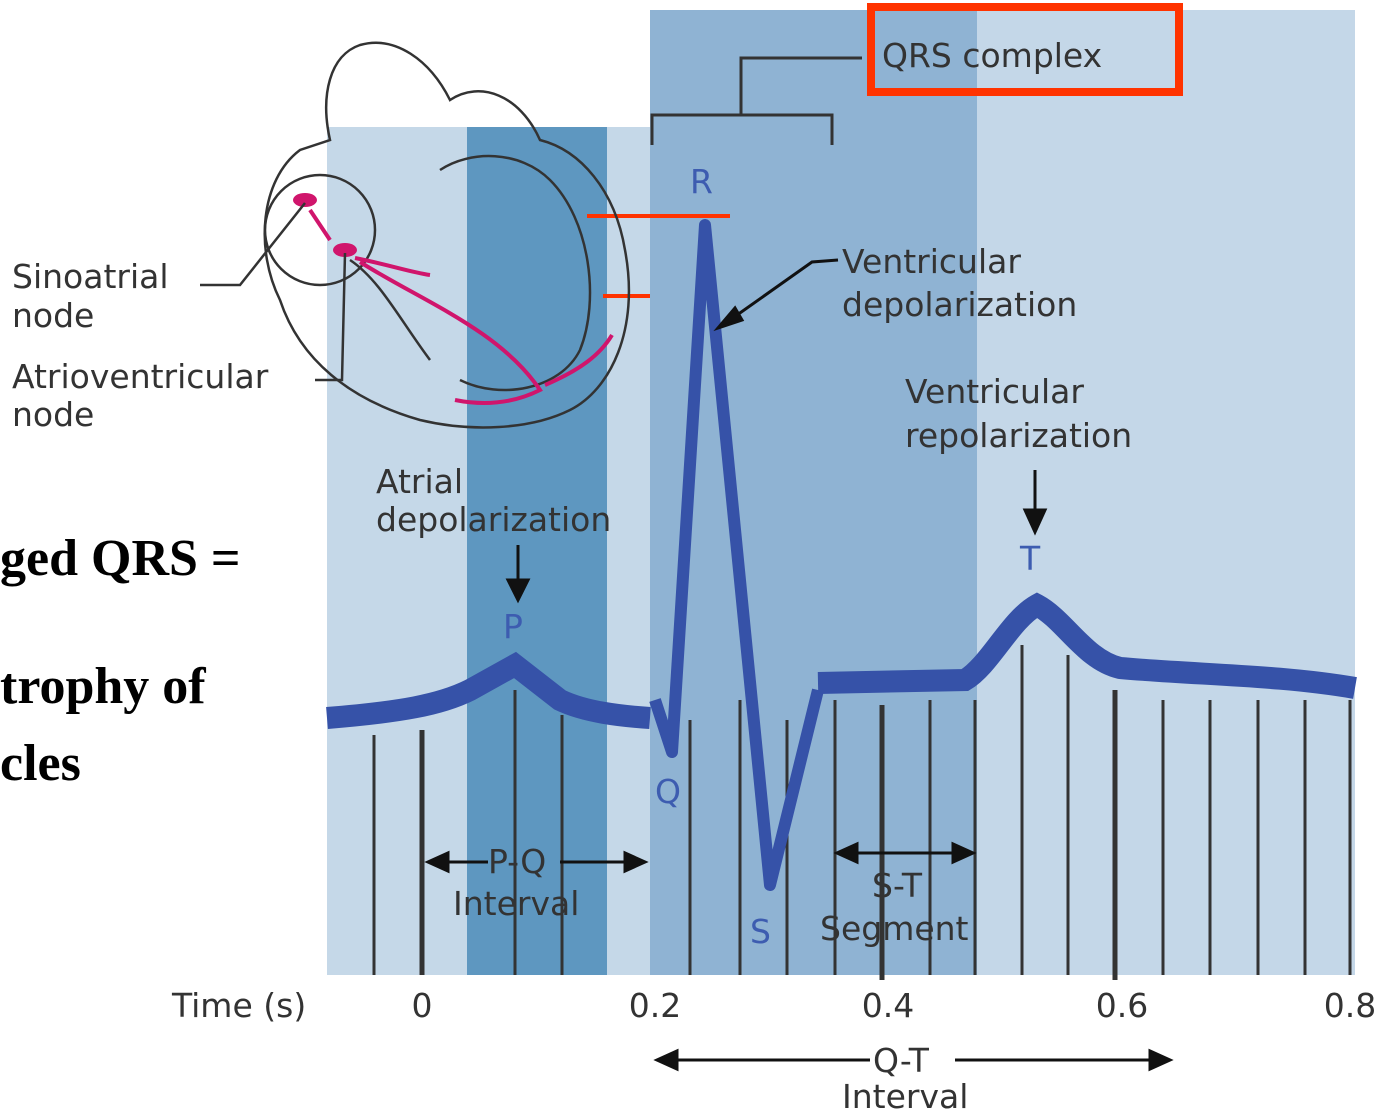 The image size is (1387, 1112). What do you see at coordinates (305, 200) in the screenshot?
I see `sa-node` at bounding box center [305, 200].